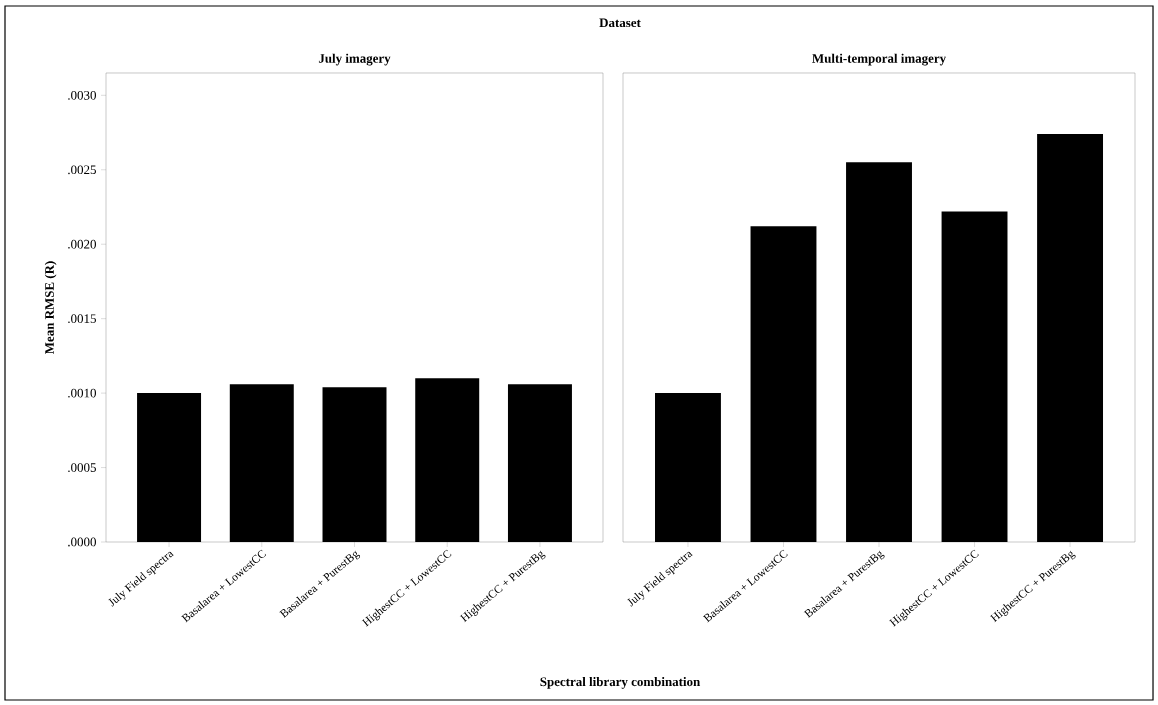 This screenshot has height=705, width=1158. What do you see at coordinates (82, 467) in the screenshot?
I see `y-tick-label: .0005` at bounding box center [82, 467].